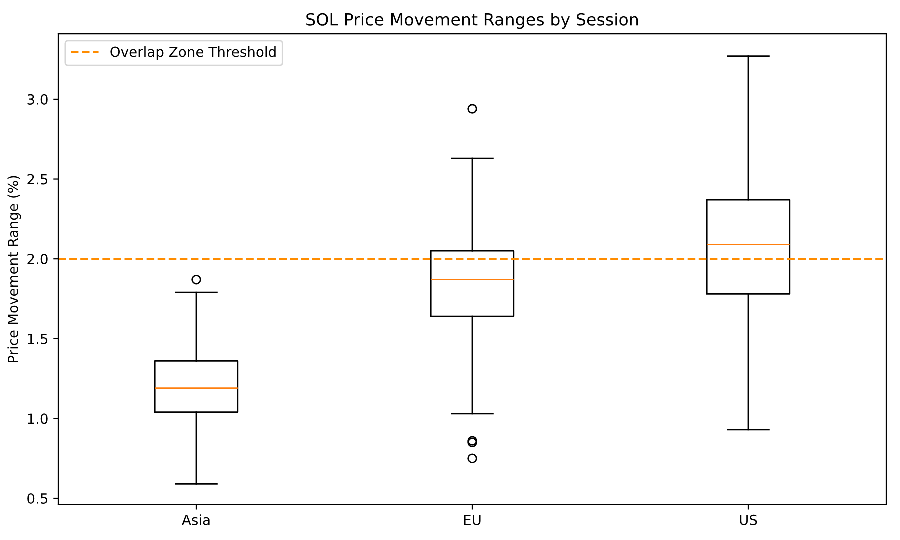  Describe the element at coordinates (472, 21) in the screenshot. I see `chart-title: SOL Price Movement Ranges by Session` at that location.